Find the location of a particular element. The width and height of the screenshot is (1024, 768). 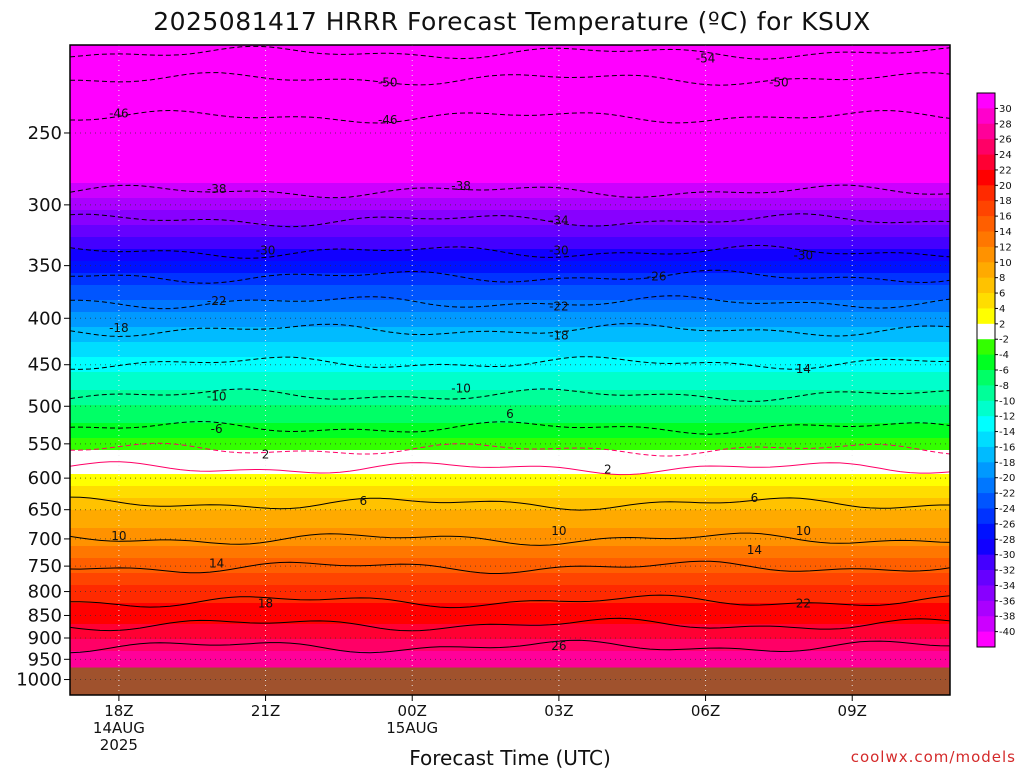

contour-label: -46 is located at coordinates (119, 114).